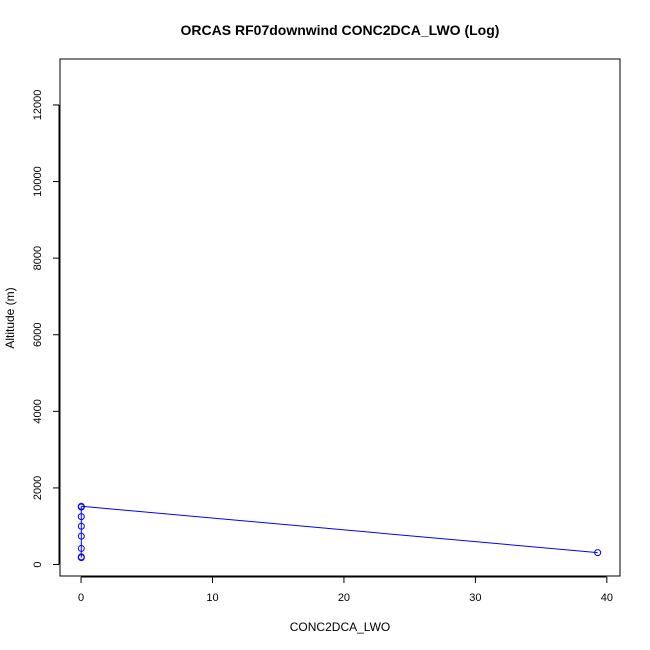 The height and width of the screenshot is (650, 650). What do you see at coordinates (46, 329) in the screenshot?
I see `y-axis: 0 2000 4000 6000 8000 10000 12000` at bounding box center [46, 329].